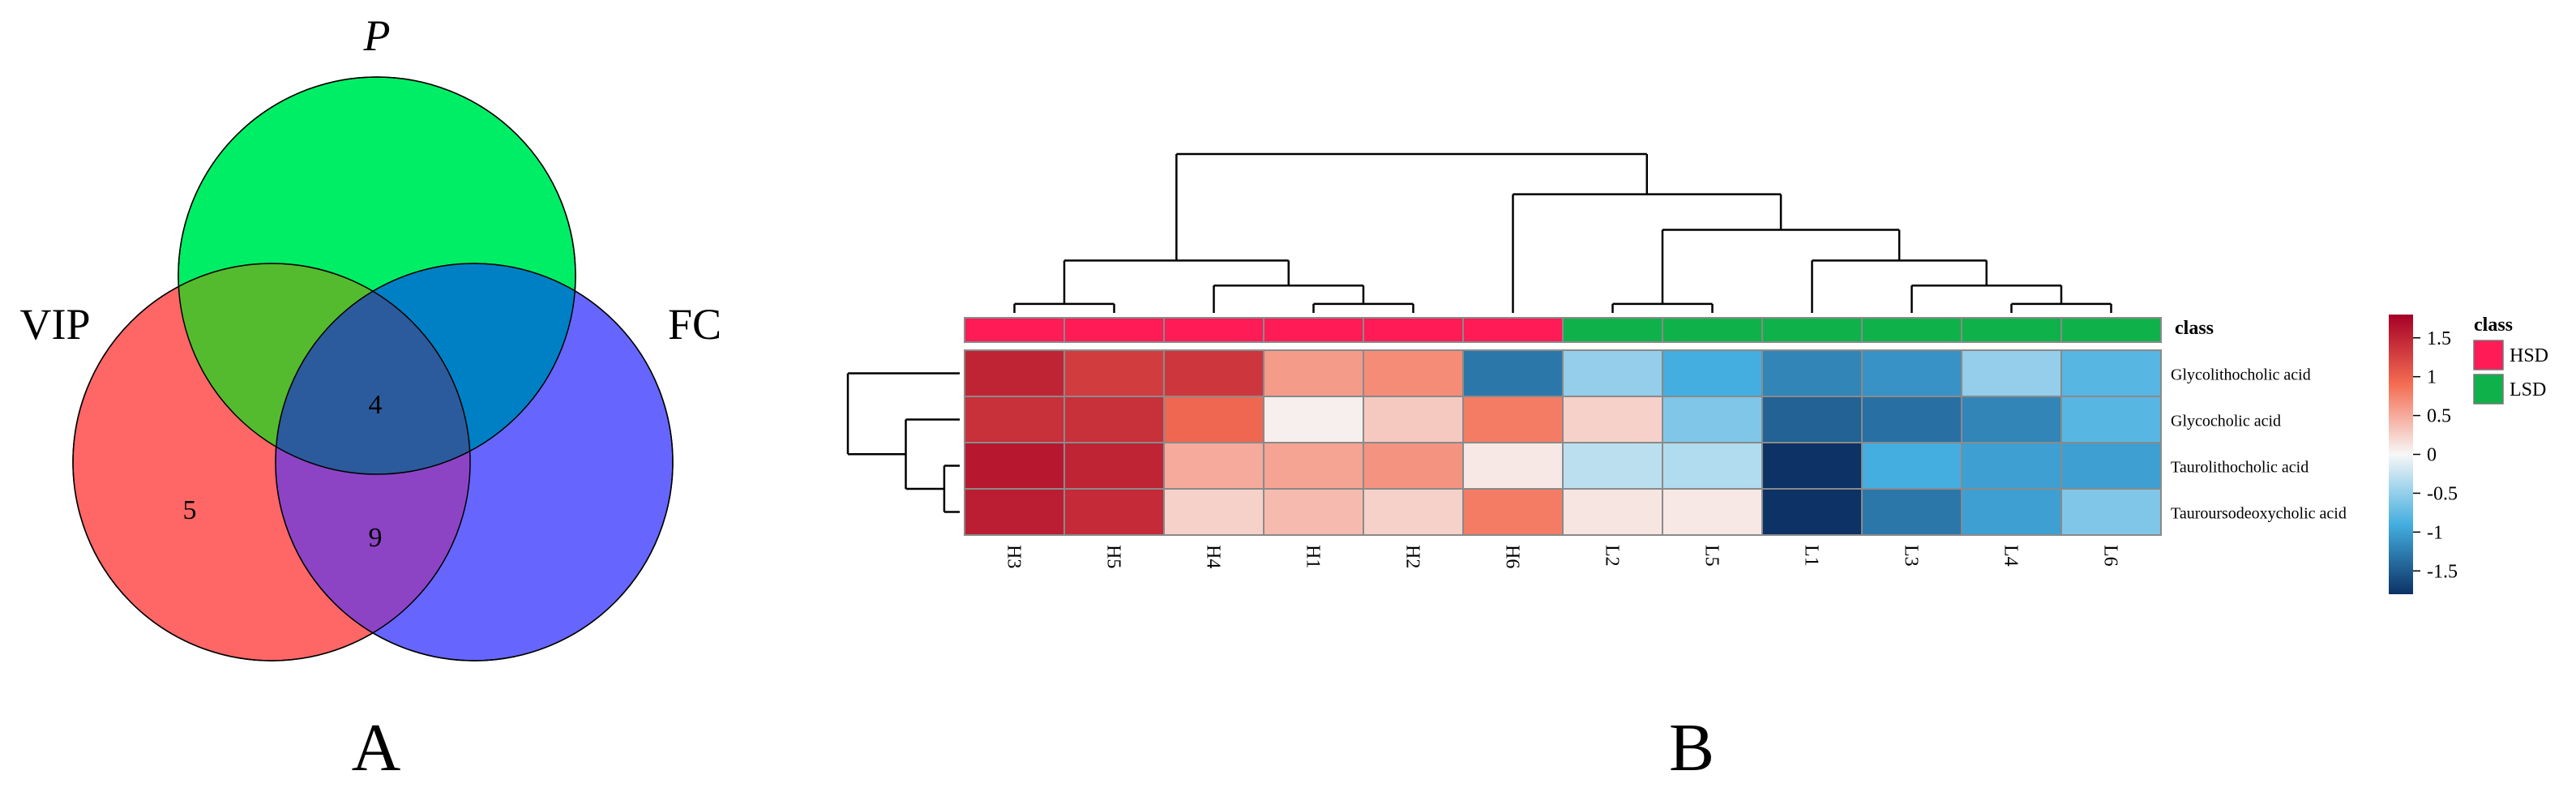 Image resolution: width=2576 pixels, height=805 pixels. What do you see at coordinates (1114, 330) in the screenshot?
I see `annotation-cell-H5` at bounding box center [1114, 330].